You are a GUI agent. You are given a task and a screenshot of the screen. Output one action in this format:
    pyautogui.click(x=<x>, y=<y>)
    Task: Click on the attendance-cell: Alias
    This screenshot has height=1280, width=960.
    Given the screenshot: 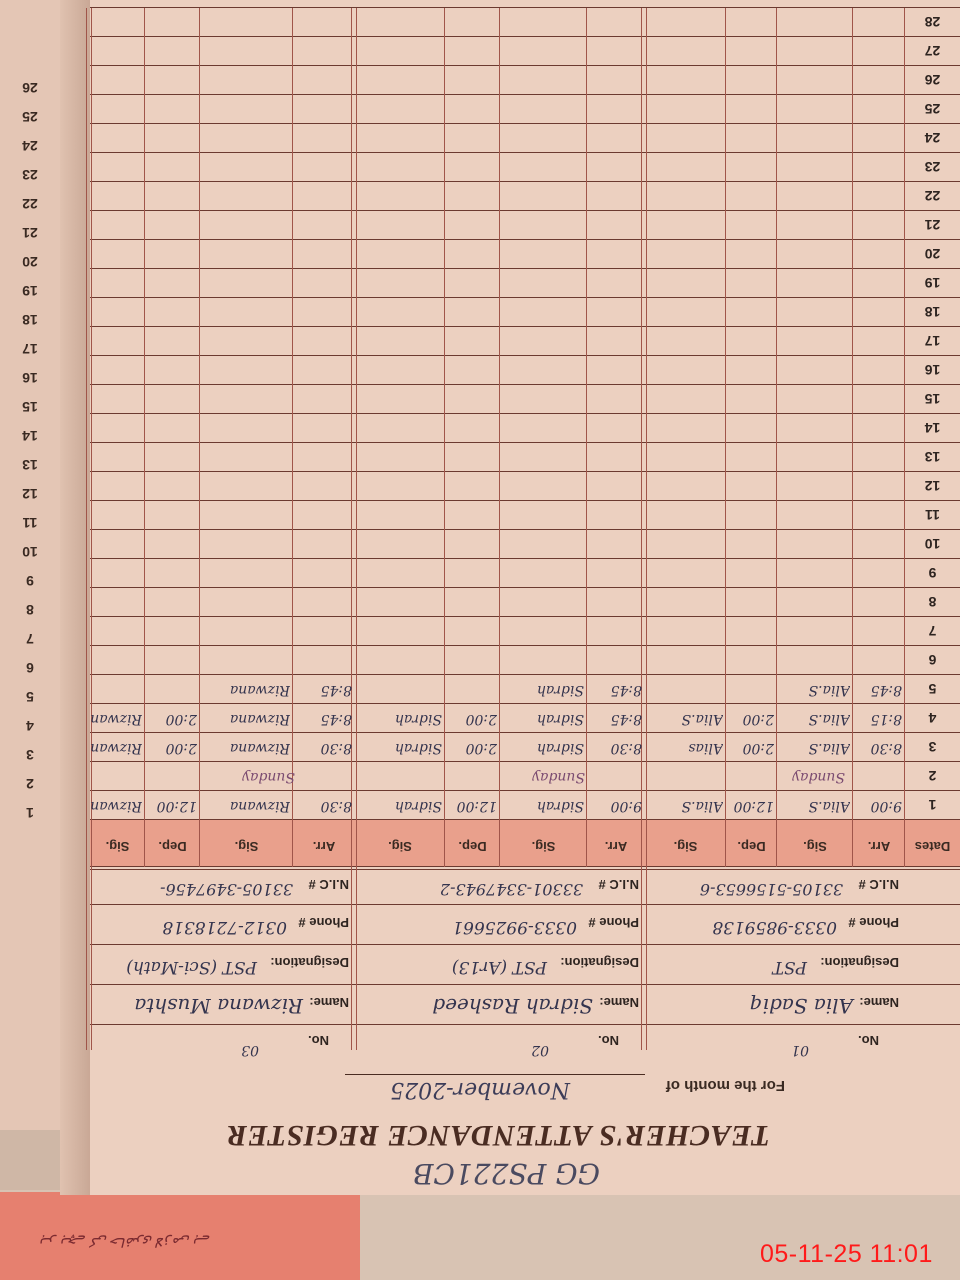 What is the action you would take?
    pyautogui.click(x=705, y=748)
    